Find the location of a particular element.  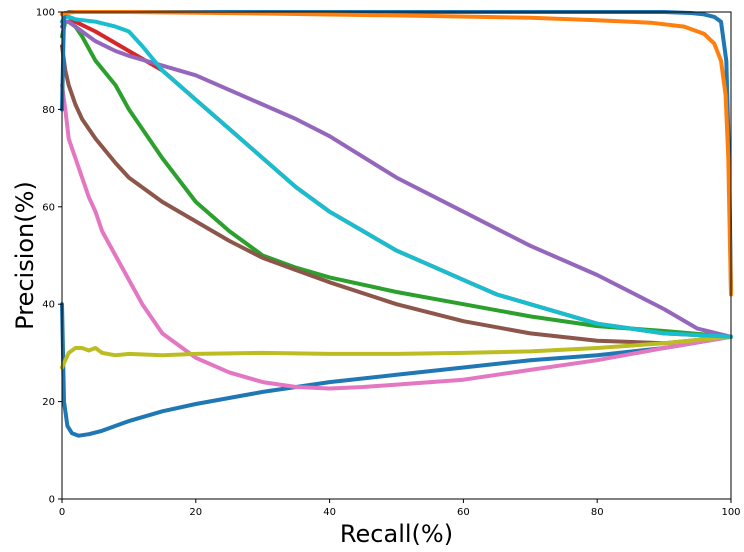

x-tick-label: 0 is located at coordinates (62, 512).